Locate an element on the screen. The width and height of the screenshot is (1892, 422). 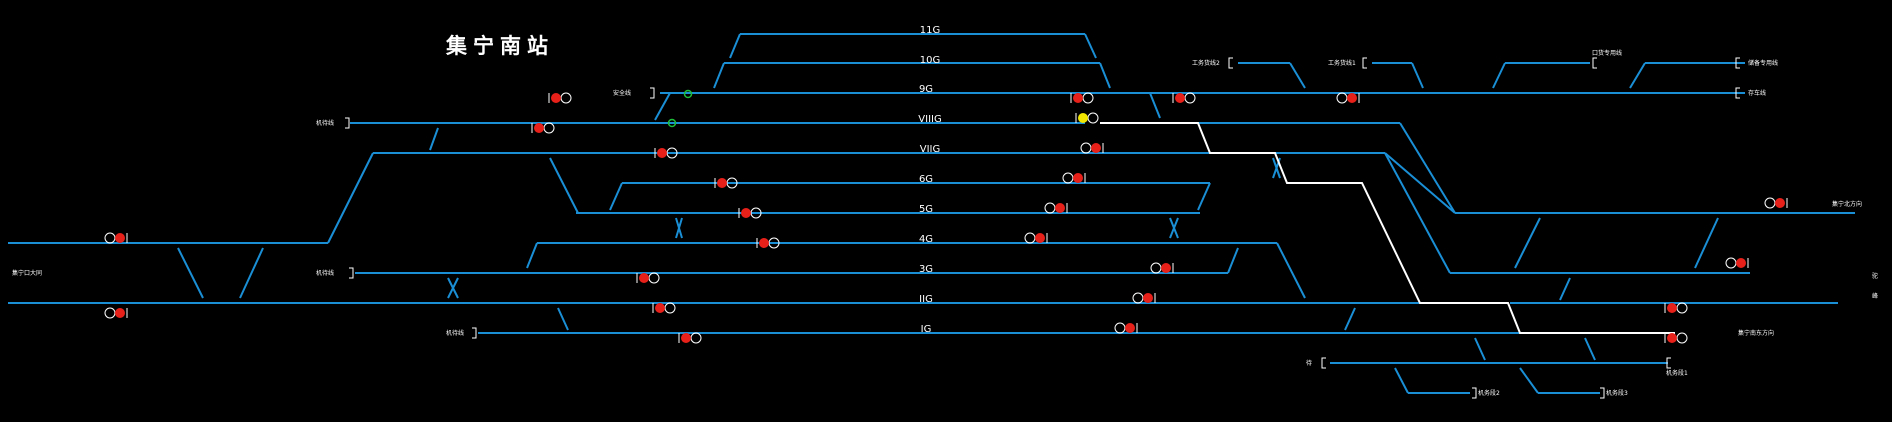
crossover-5g-4g is located at coordinates (679, 228).